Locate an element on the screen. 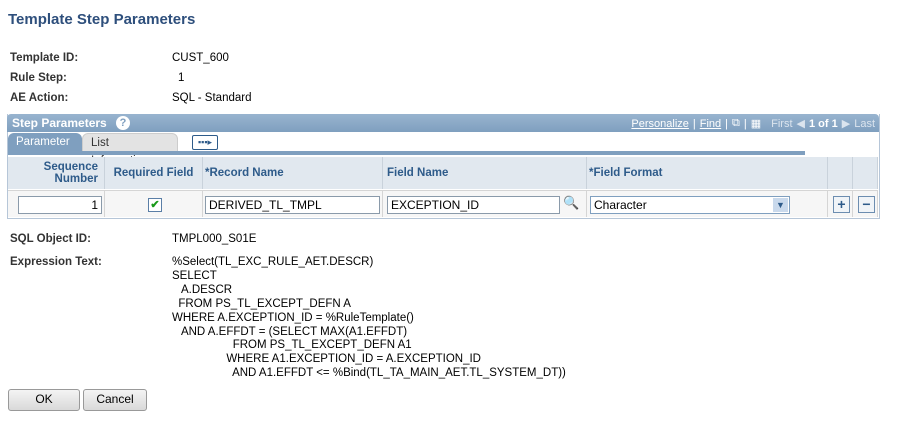 This screenshot has width=911, height=430. record-name-input: DERIVED_TL_TMPL is located at coordinates (292, 205).